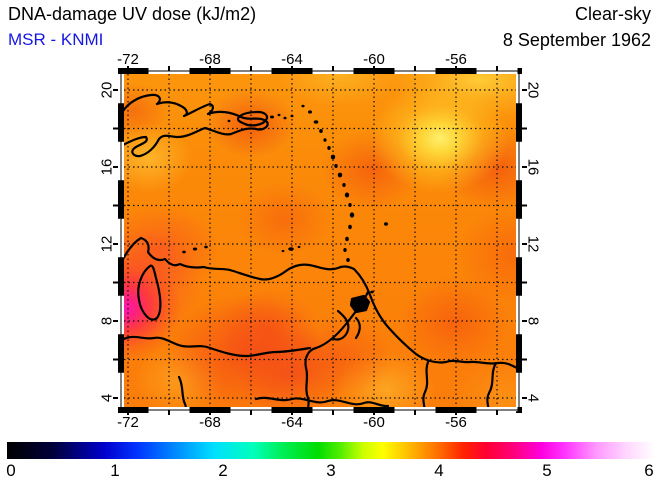 The height and width of the screenshot is (480, 660). Describe the element at coordinates (322, 401) in the screenshot. I see `southern-river` at that location.